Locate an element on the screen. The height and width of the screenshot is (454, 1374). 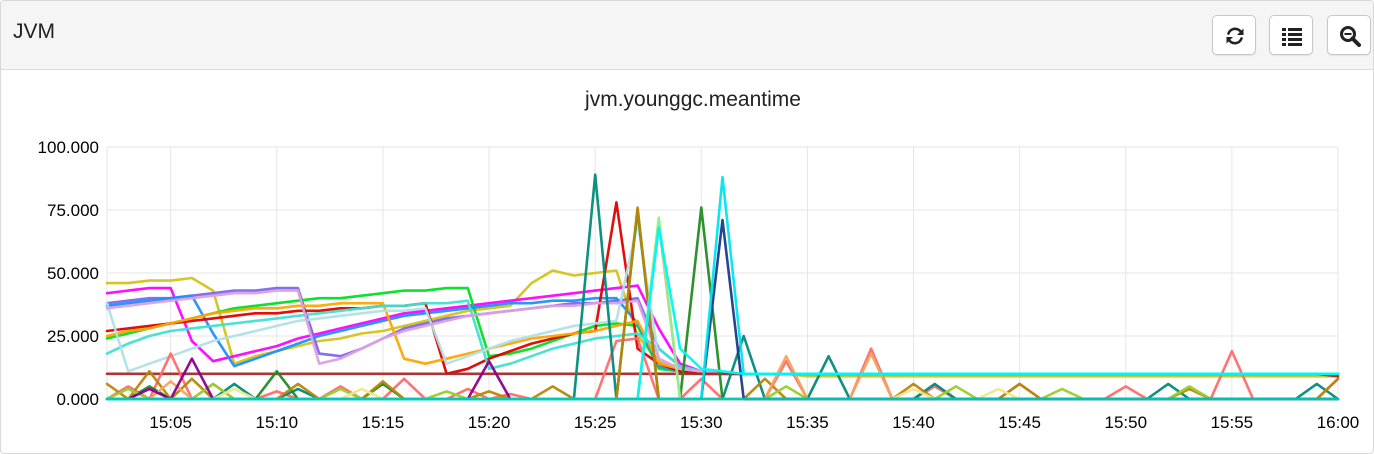
x-tick-label: 15:20 is located at coordinates (489, 422).